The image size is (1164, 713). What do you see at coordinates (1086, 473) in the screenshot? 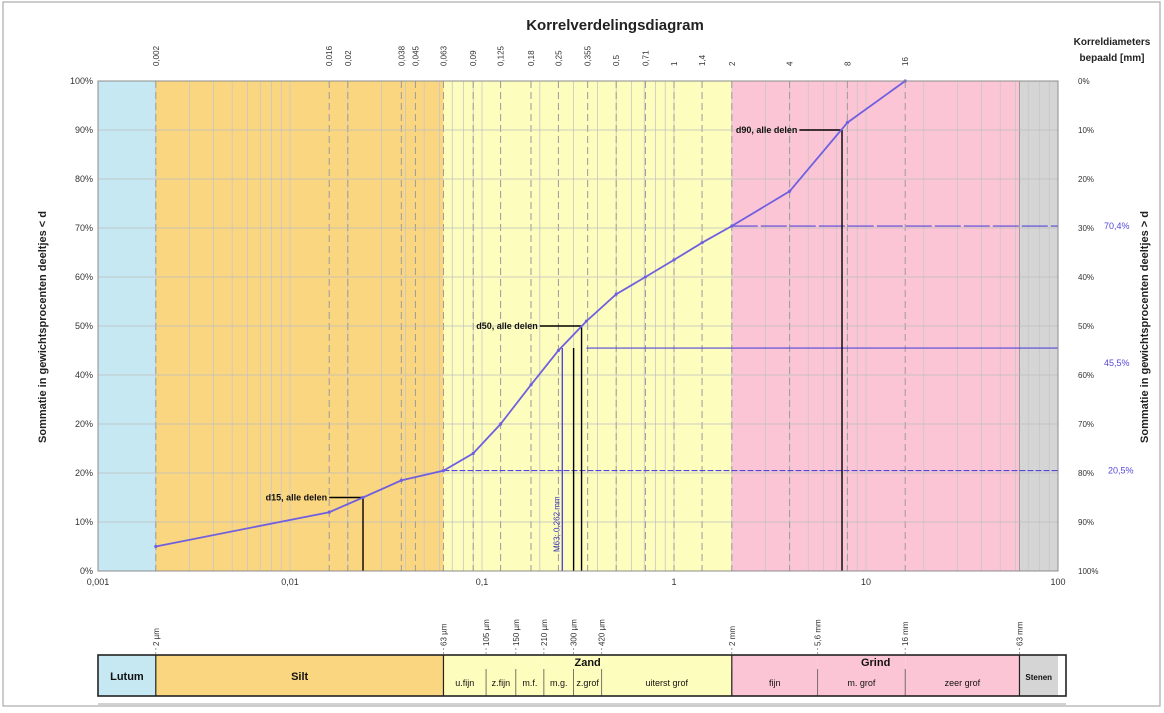
I see `y-tick-label-right: 80%` at bounding box center [1086, 473].